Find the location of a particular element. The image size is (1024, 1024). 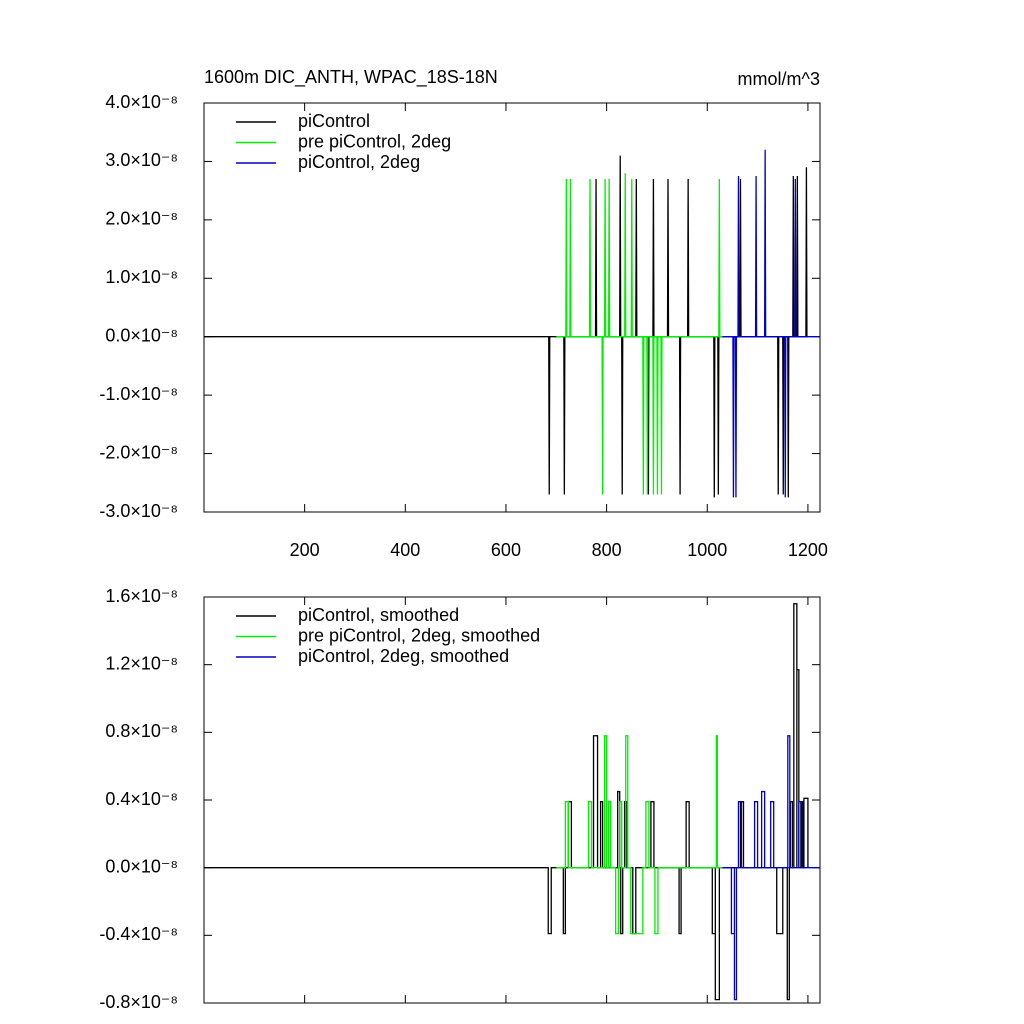

legend-label: piControl, 2deg is located at coordinates (359, 162).